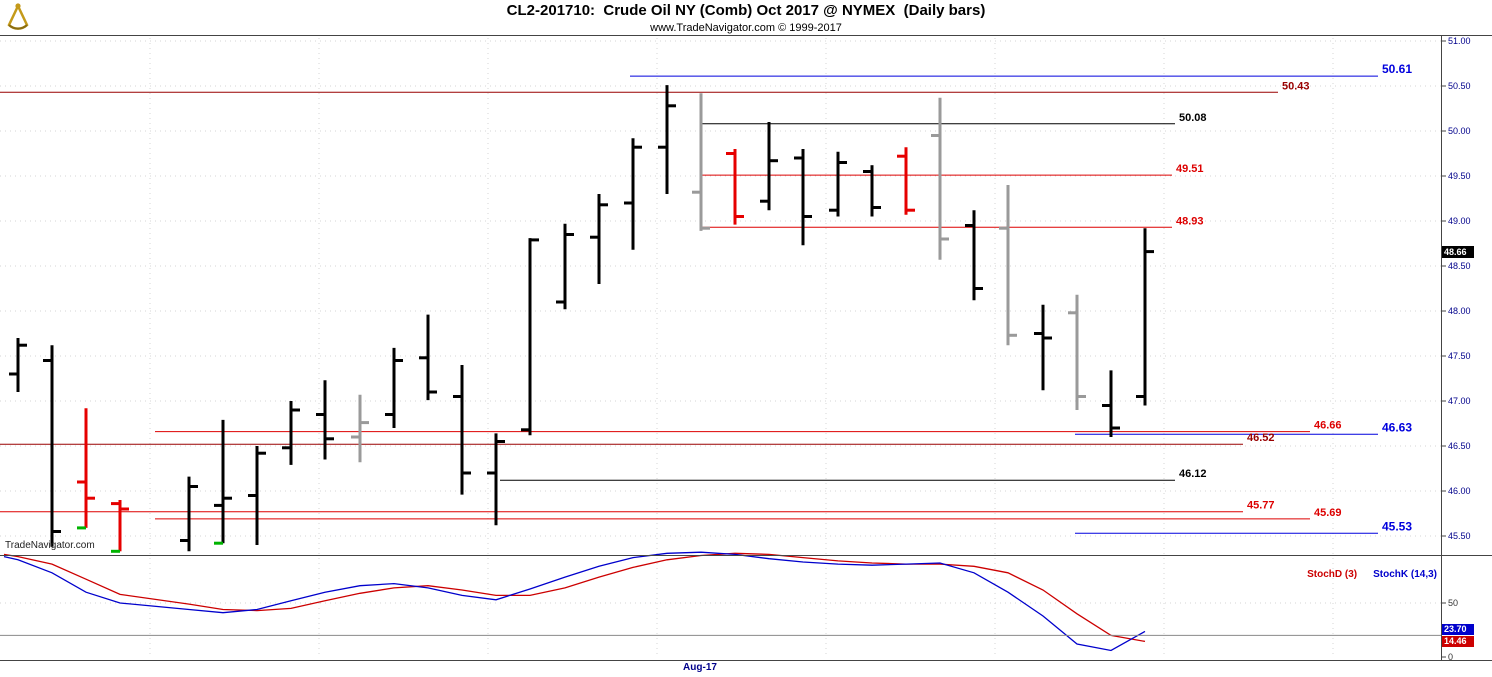 Image resolution: width=1492 pixels, height=677 pixels. I want to click on stoch-legend: StochD (3) StochK (14,3), so click(1366, 574).